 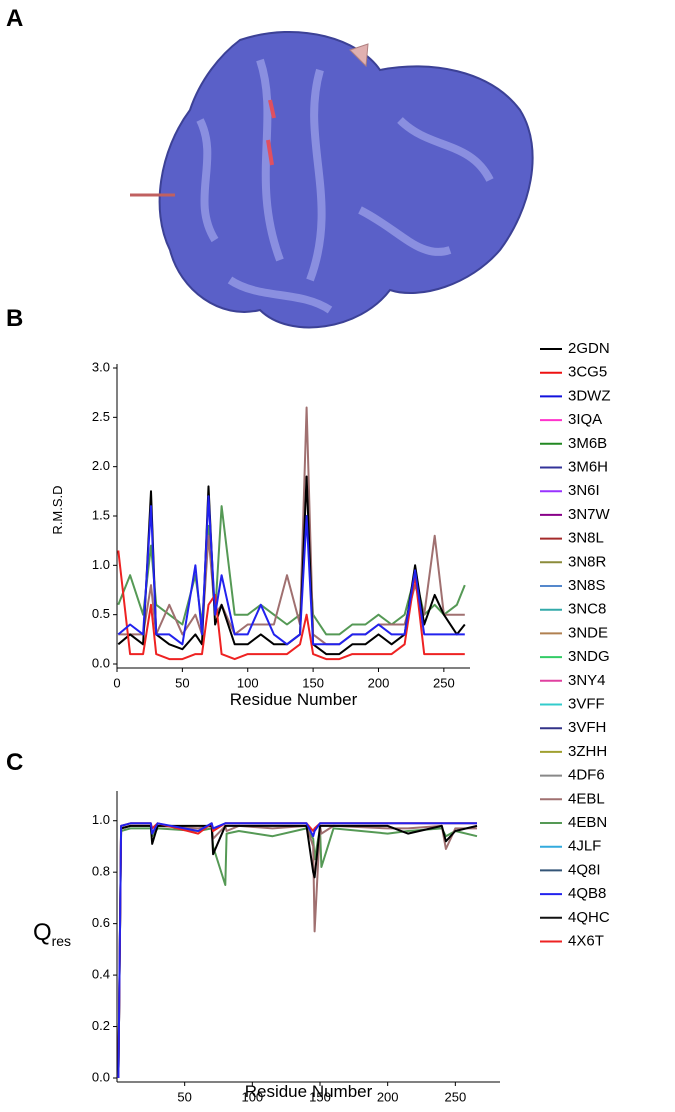 I want to click on legend-label: 4JLF, so click(x=584, y=846).